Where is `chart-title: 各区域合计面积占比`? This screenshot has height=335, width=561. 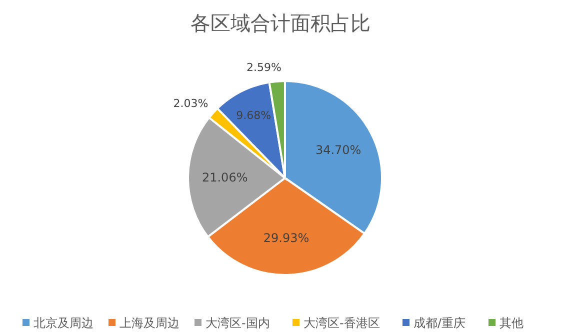 chart-title: 各区域合计面积占比 is located at coordinates (280, 23).